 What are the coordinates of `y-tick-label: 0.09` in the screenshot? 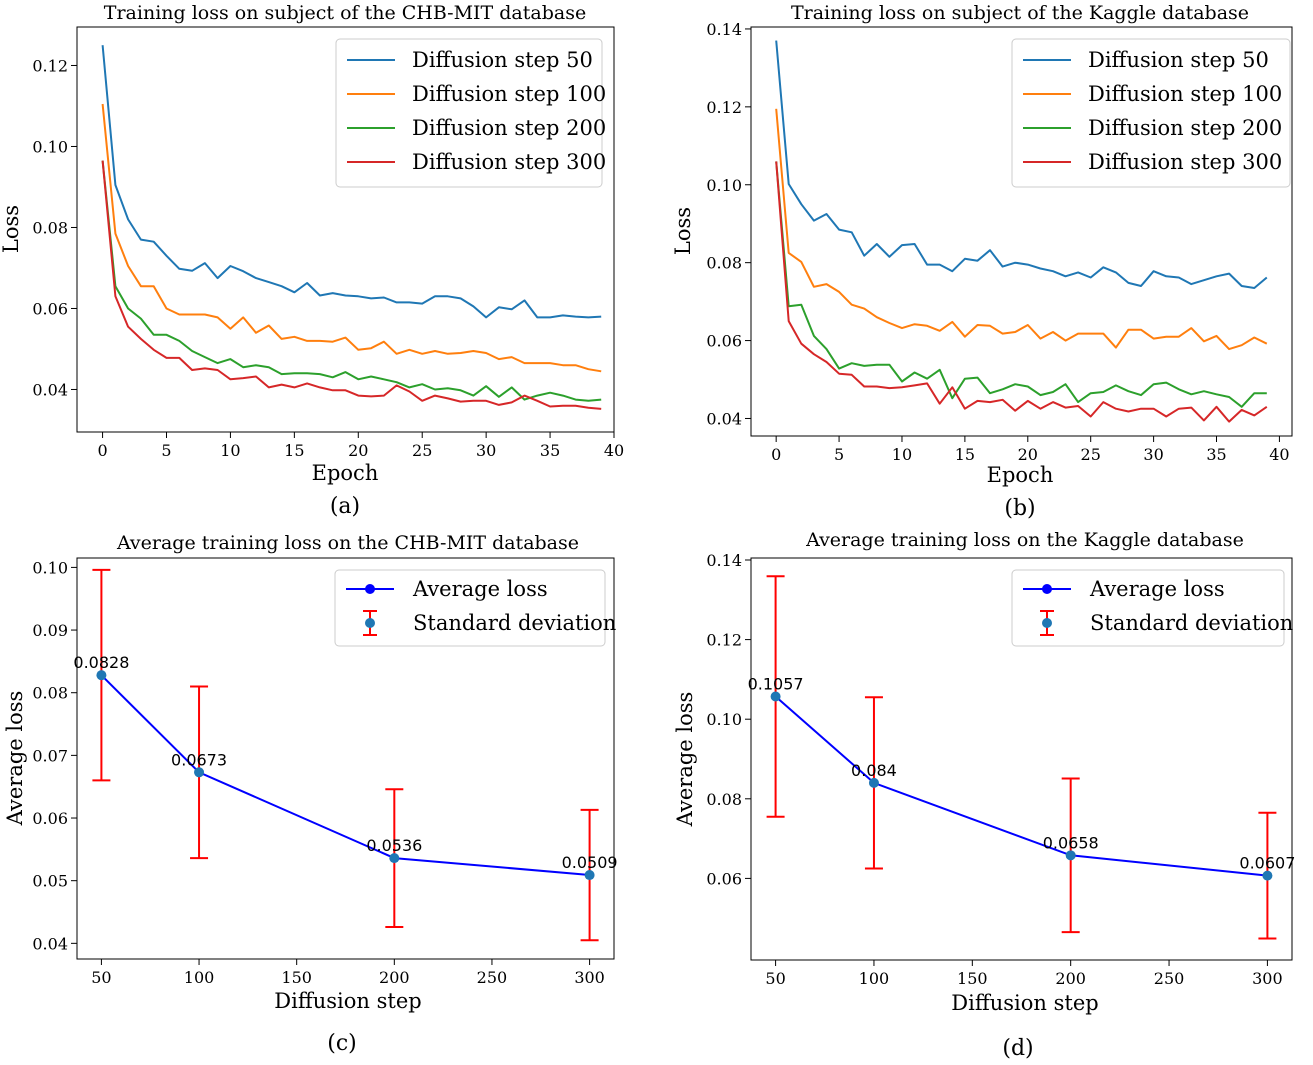 It's located at (50, 630).